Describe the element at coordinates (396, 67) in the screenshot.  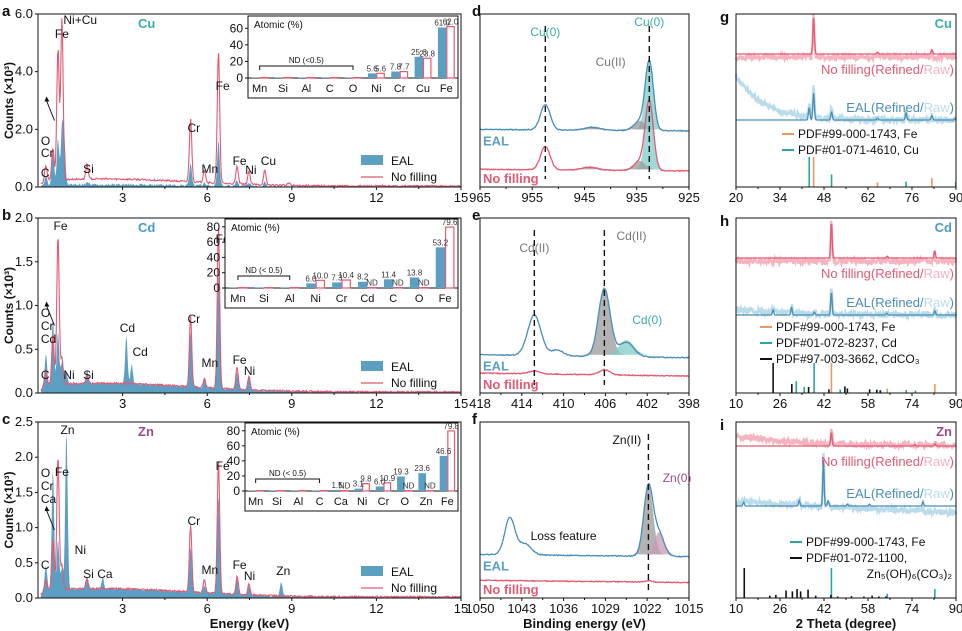
I see `inset-data-label-eal: 7.8` at that location.